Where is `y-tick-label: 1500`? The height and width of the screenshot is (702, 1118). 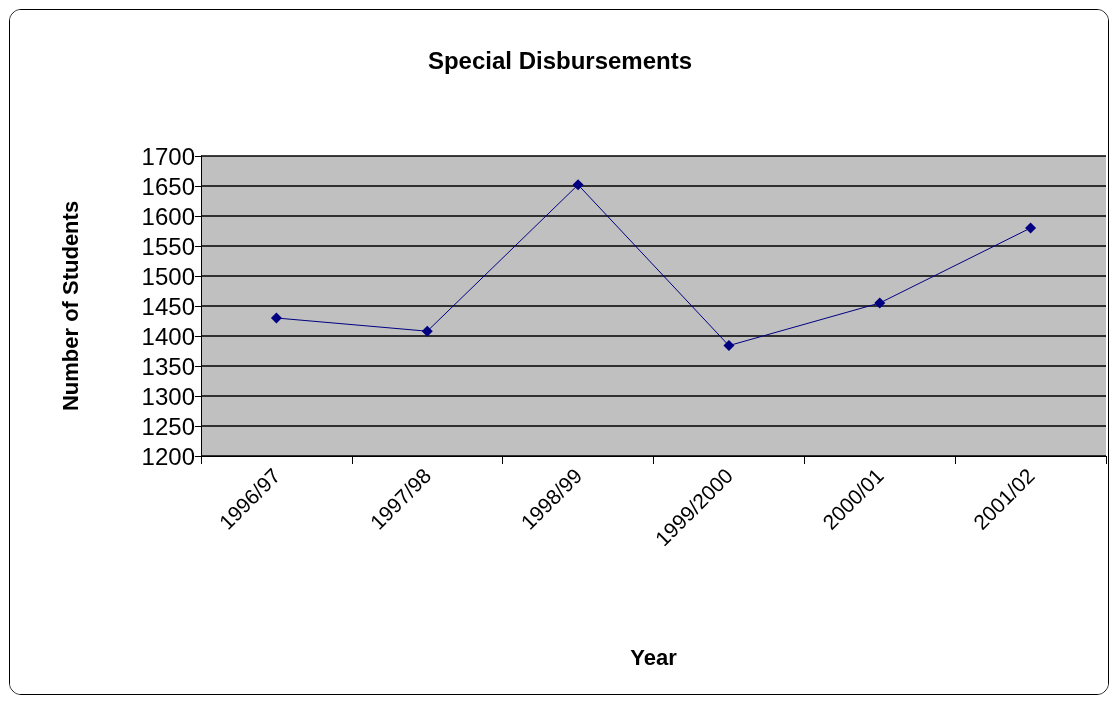 y-tick-label: 1500 is located at coordinates (168, 276).